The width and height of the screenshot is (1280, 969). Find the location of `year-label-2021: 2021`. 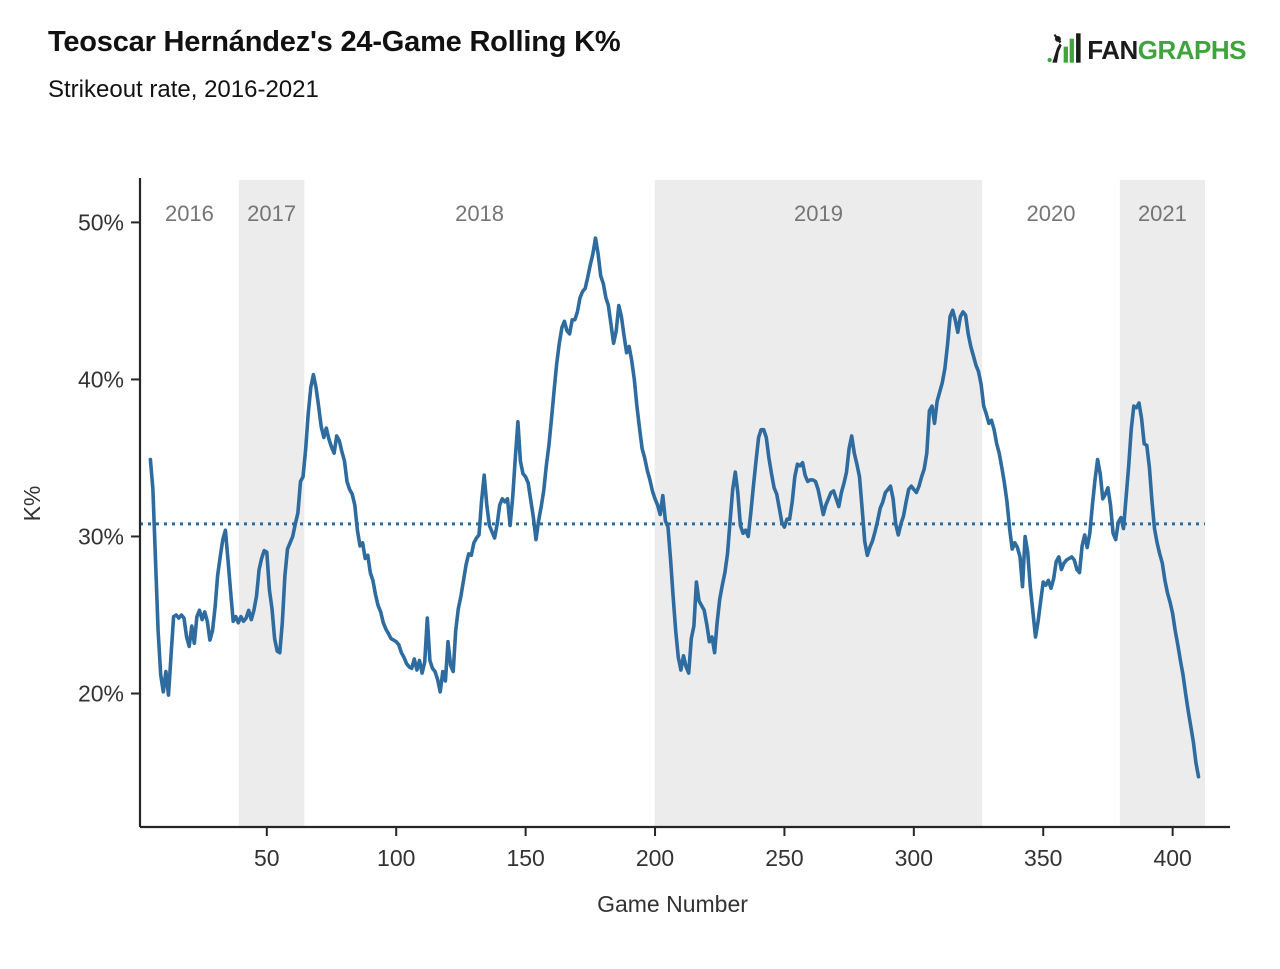

year-label-2021: 2021 is located at coordinates (1162, 213).